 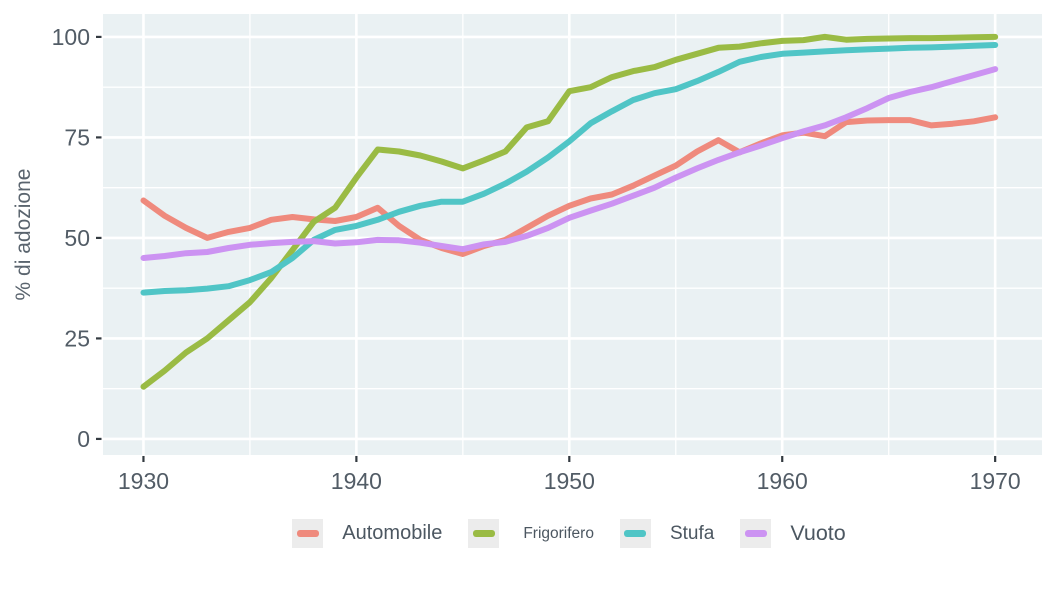 I want to click on y-axis-title: % di adozione, so click(x=23, y=235).